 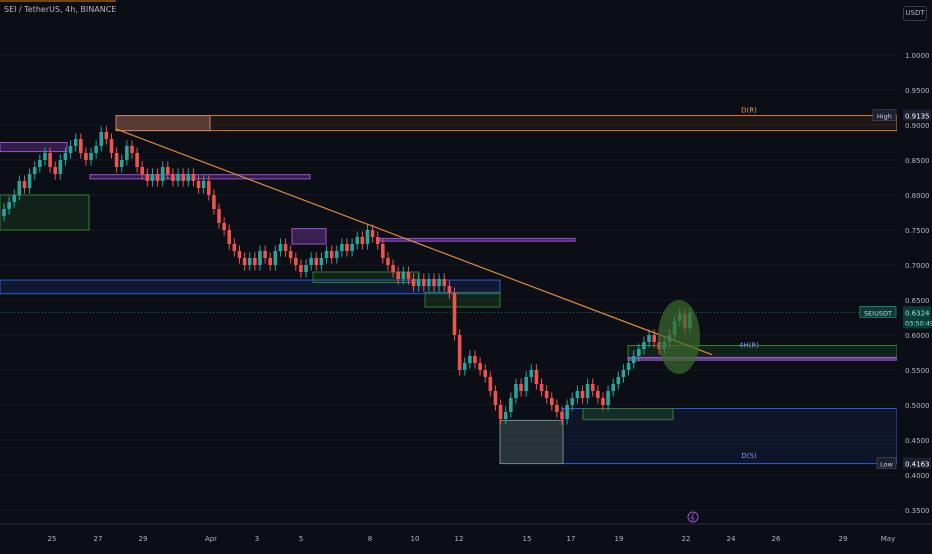 I want to click on green-zone, so click(x=628, y=414).